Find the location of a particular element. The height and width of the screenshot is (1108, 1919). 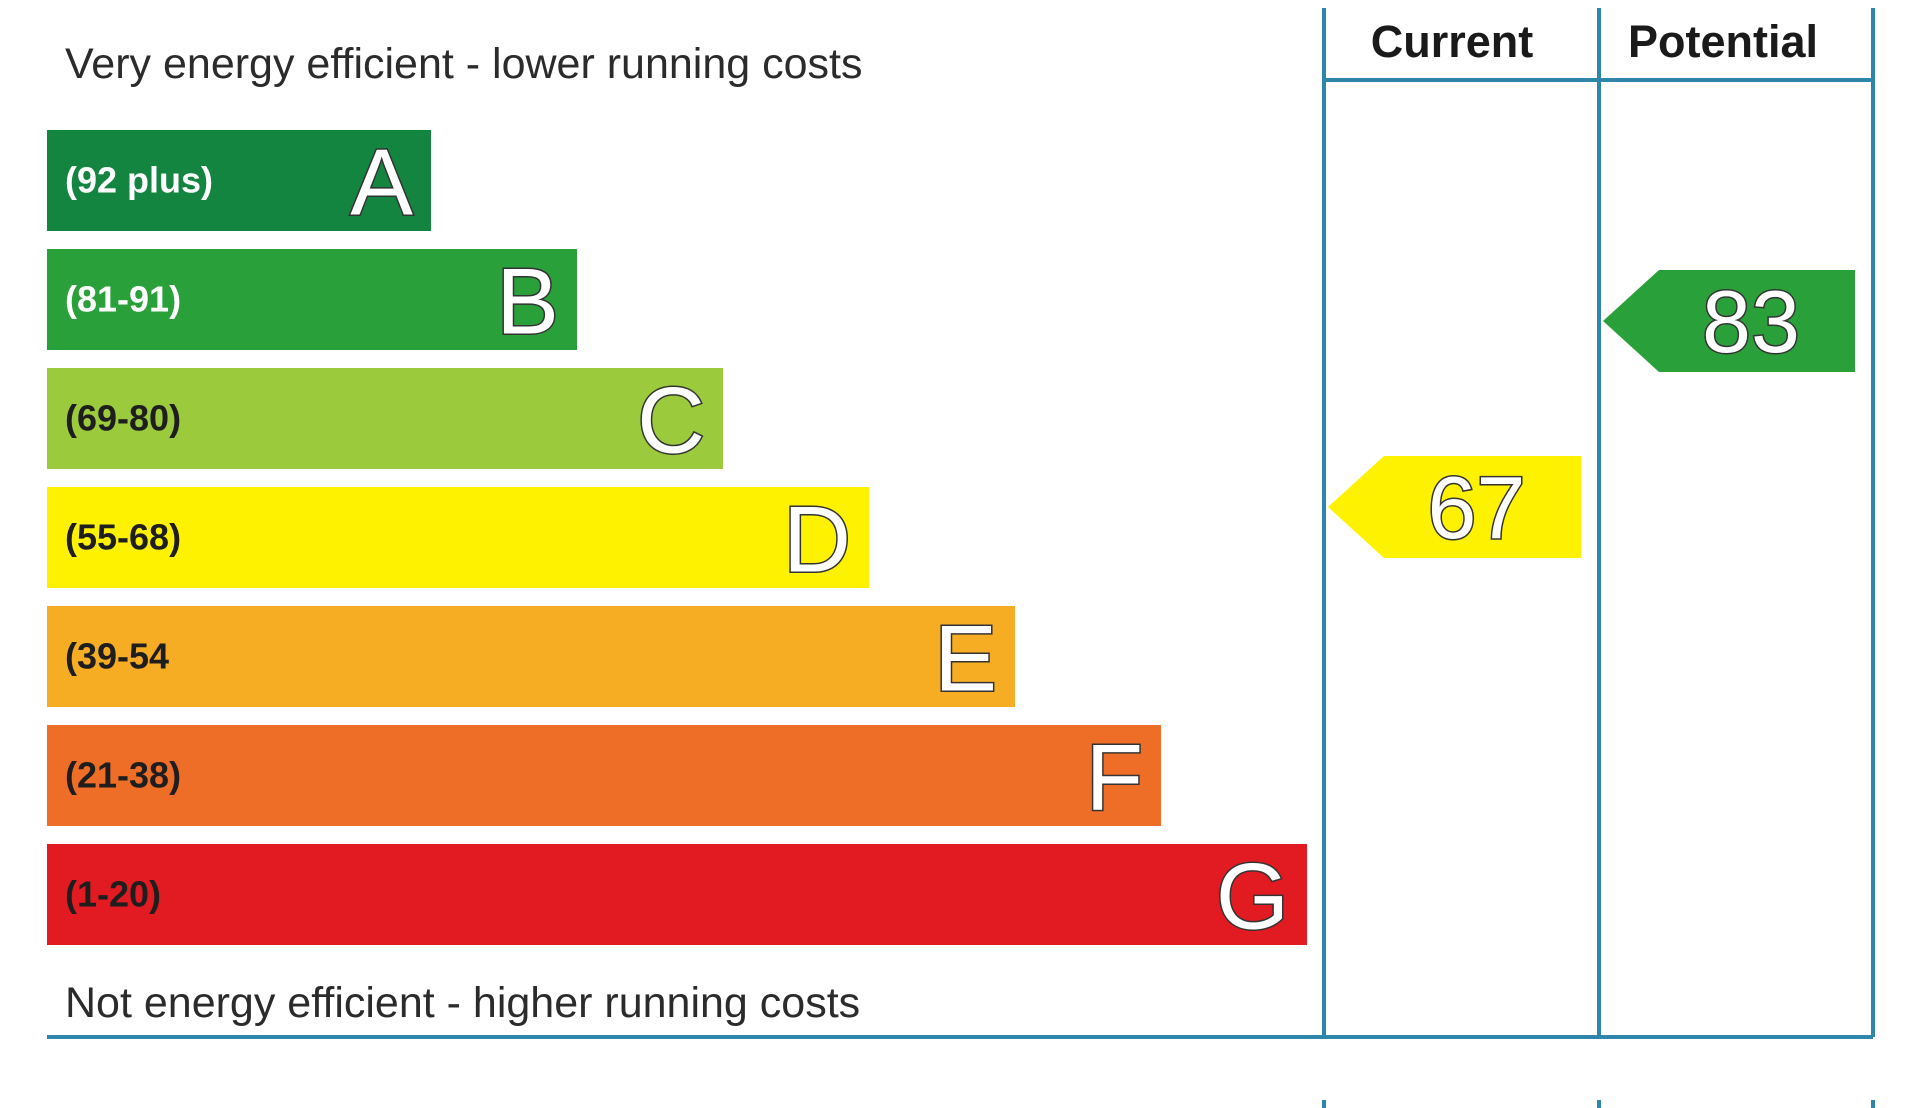

band-e: (39-54 E is located at coordinates (531, 658).